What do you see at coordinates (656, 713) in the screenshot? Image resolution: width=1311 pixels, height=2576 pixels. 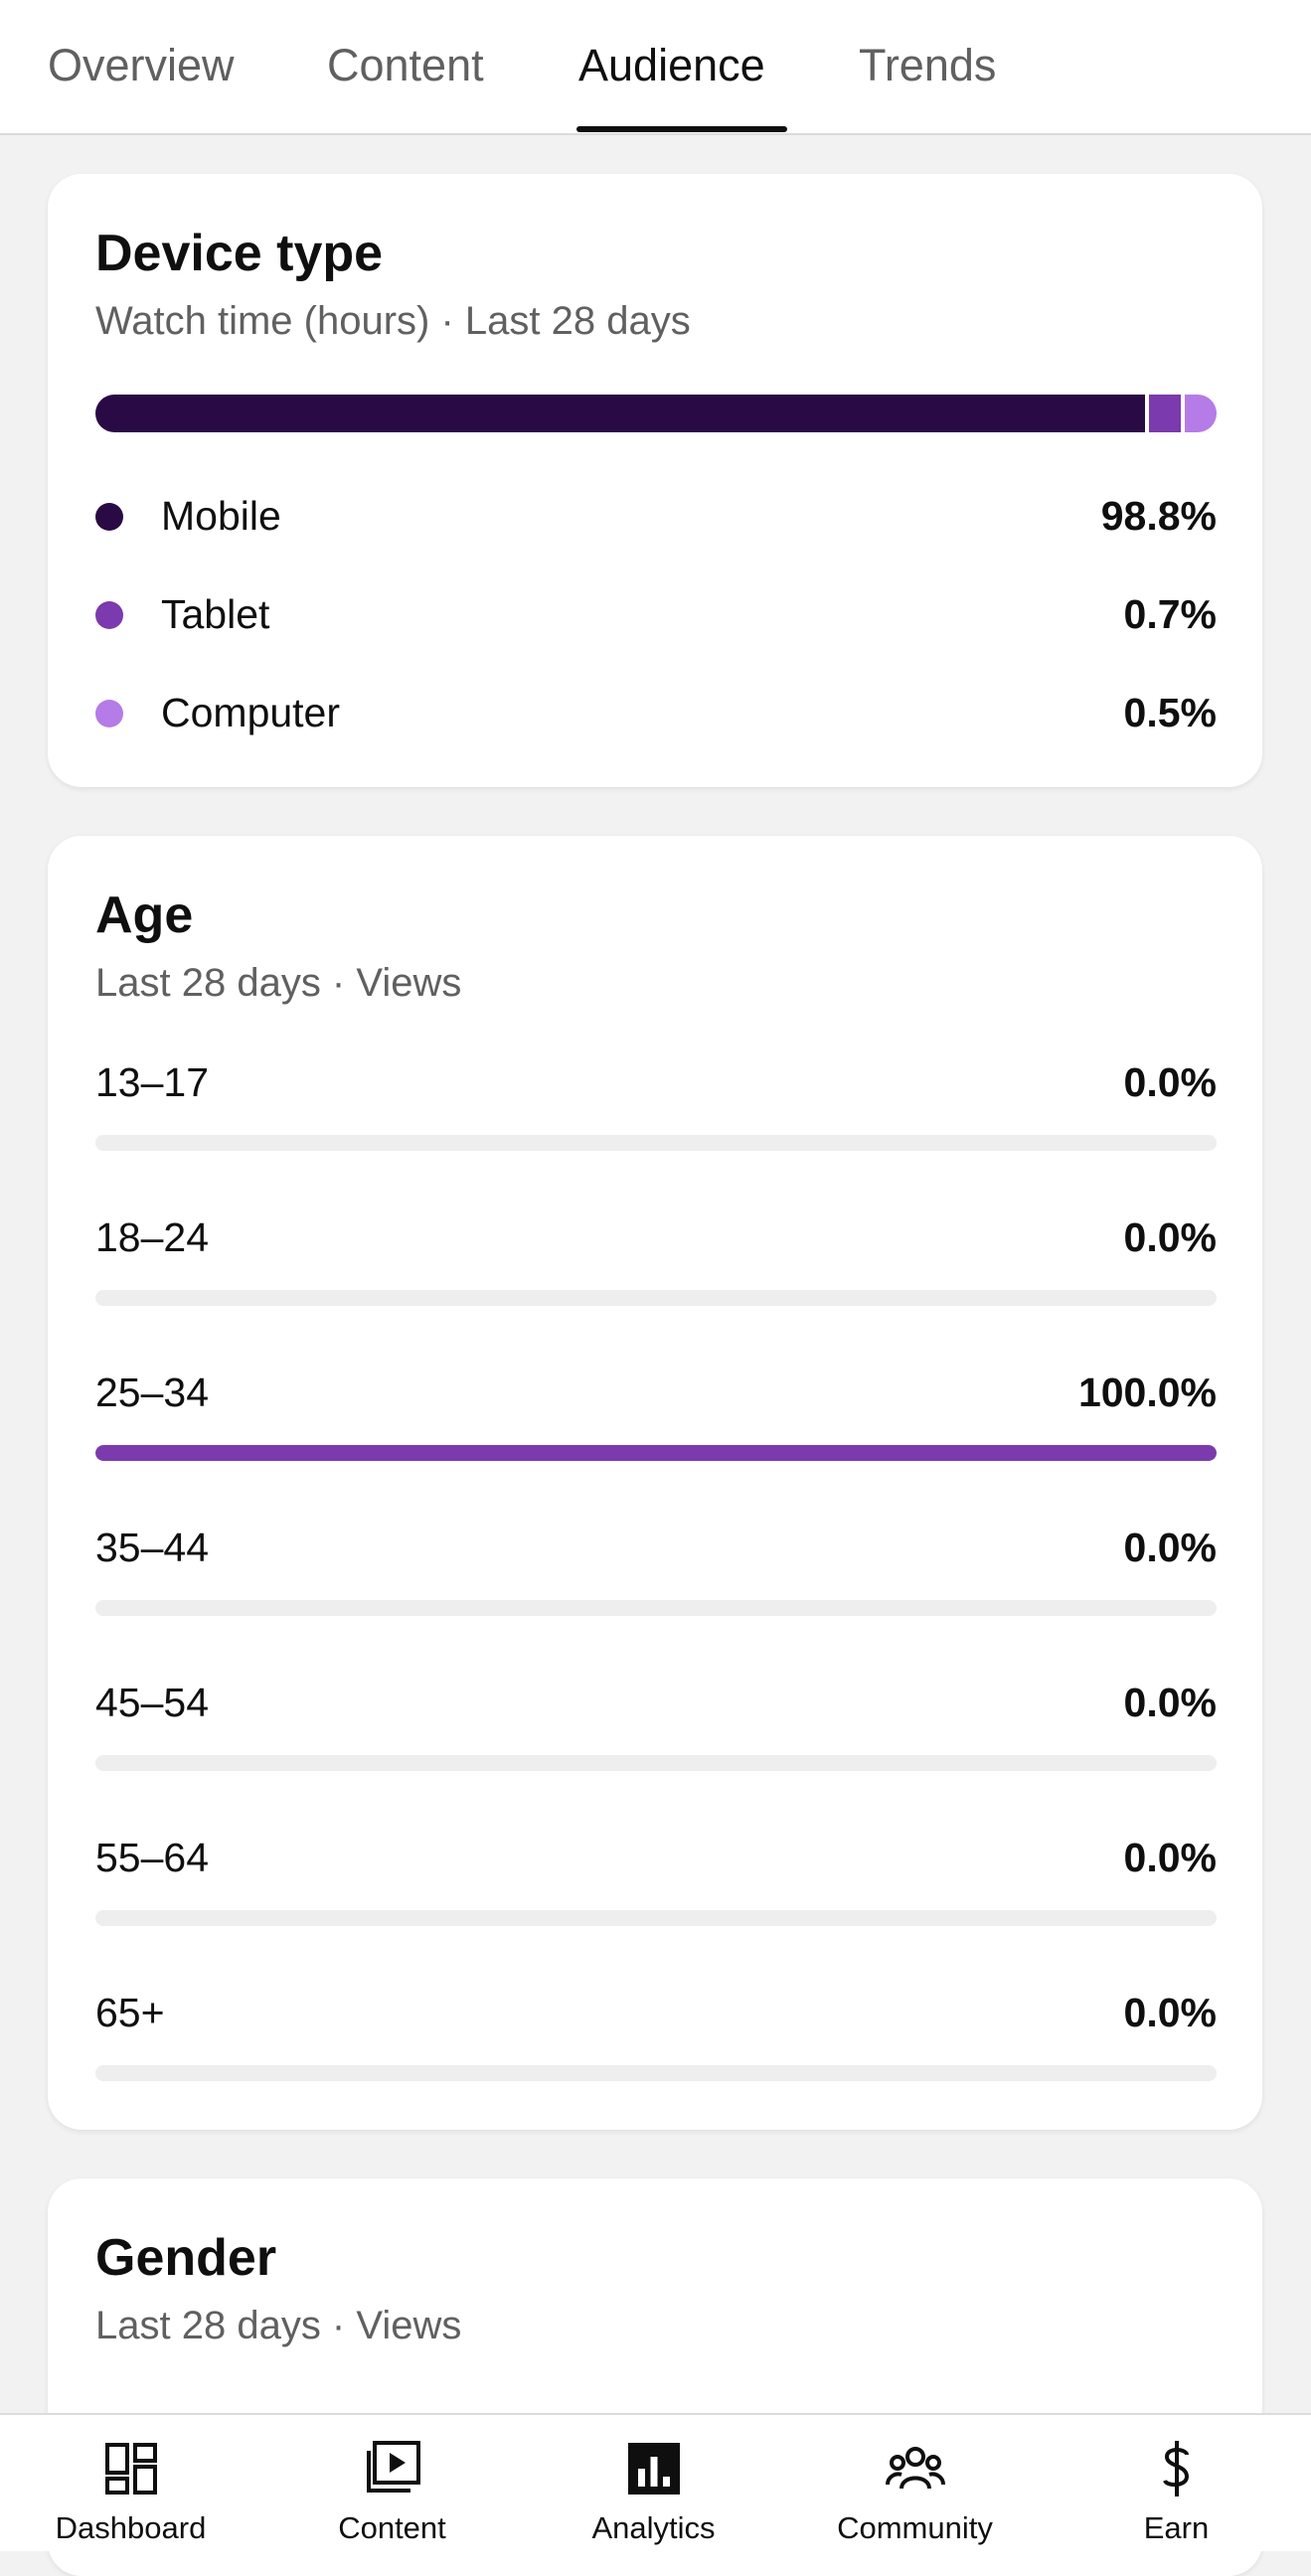 I see `device-legend-computer: Computer 0.5%` at bounding box center [656, 713].